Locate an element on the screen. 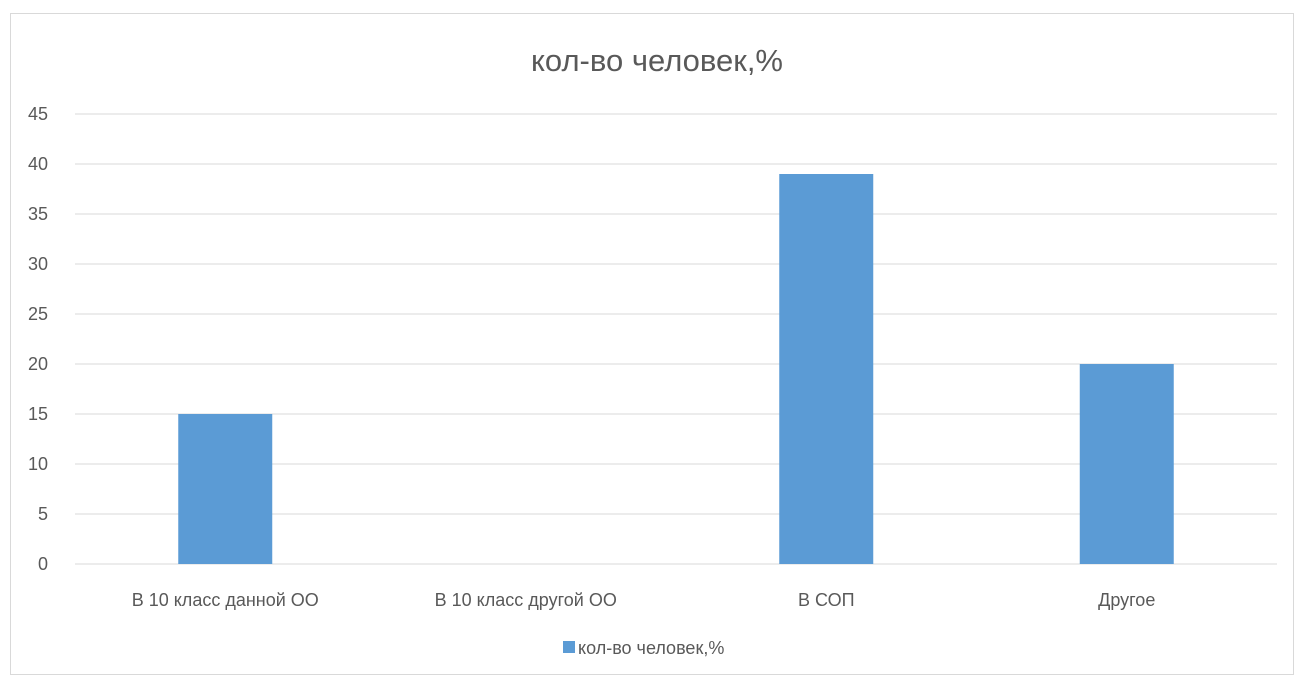 This screenshot has width=1296, height=677. x-tick-label: В 10 класс данной ОО is located at coordinates (225, 600).